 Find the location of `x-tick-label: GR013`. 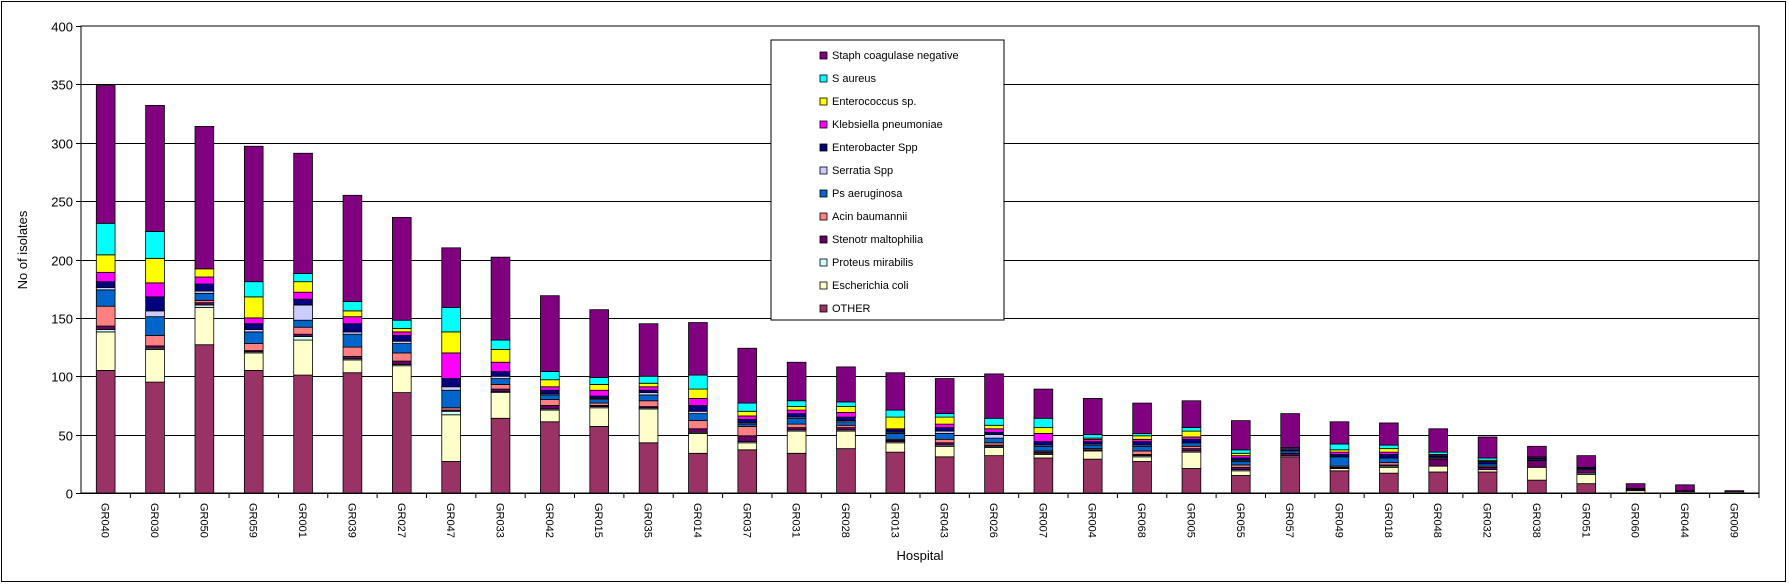

x-tick-label: GR013 is located at coordinates (894, 520).